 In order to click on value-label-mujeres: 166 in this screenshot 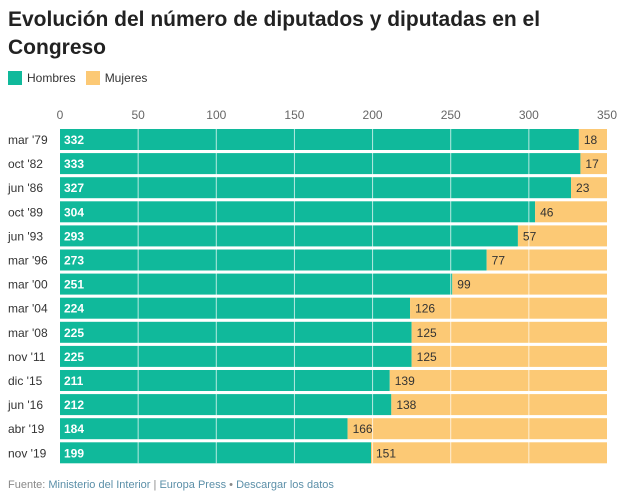, I will do `click(363, 429)`.